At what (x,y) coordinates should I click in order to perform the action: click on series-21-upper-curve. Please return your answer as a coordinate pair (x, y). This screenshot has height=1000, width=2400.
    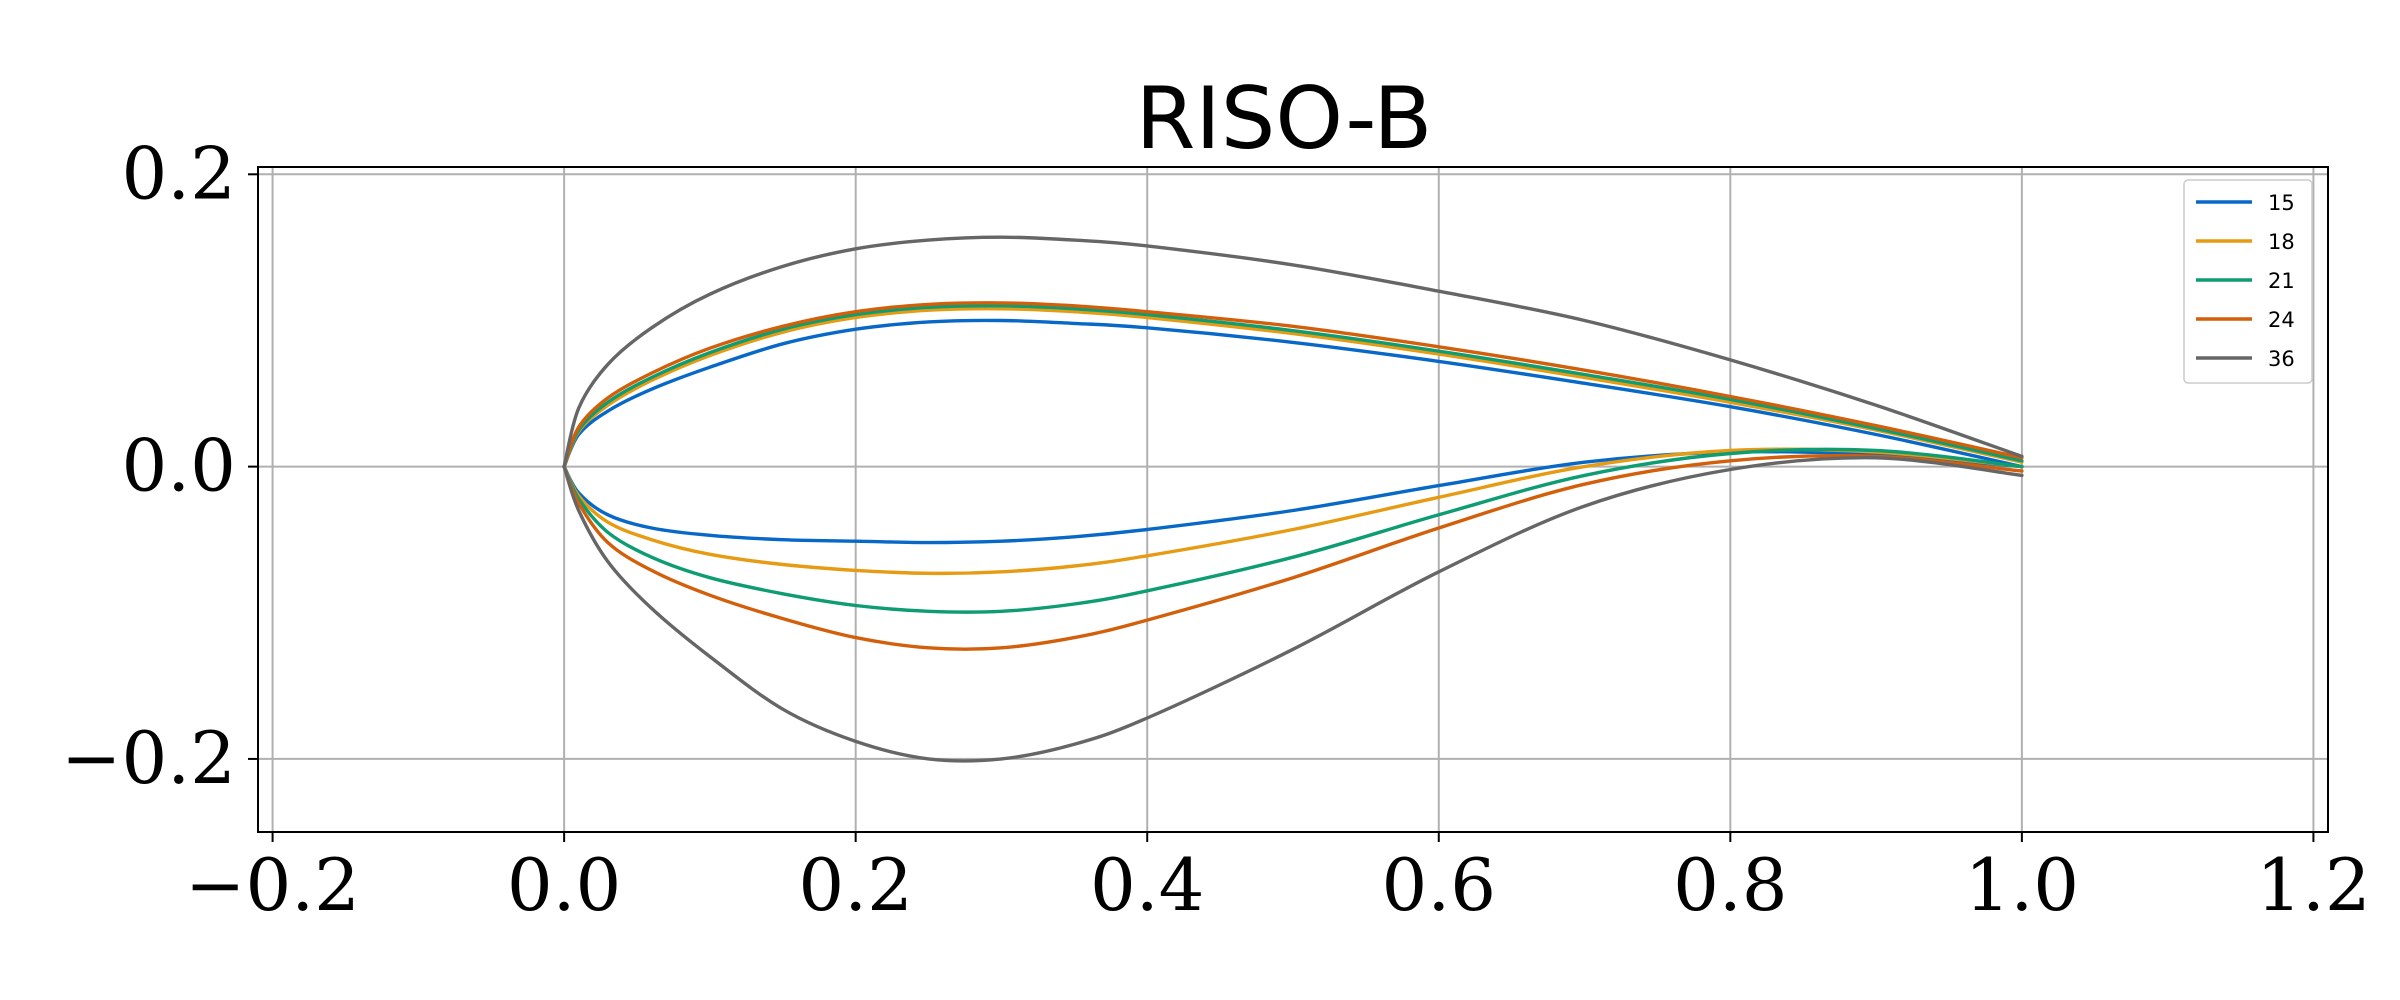
    Looking at the image, I should click on (1293, 386).